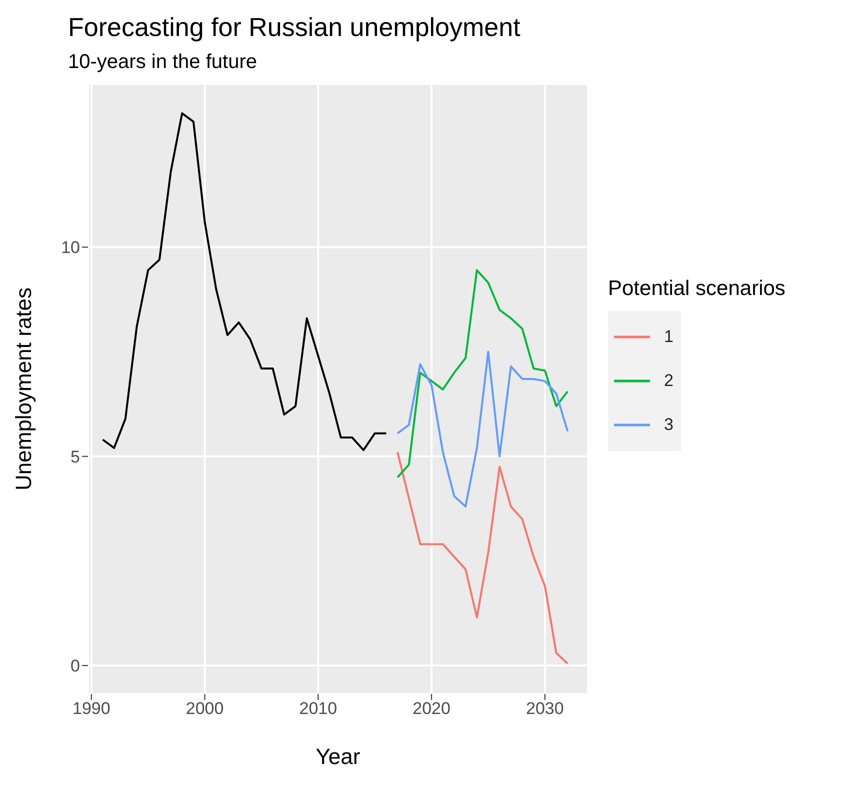 This screenshot has height=811, width=864. Describe the element at coordinates (205, 708) in the screenshot. I see `x-tick-label: 2000` at that location.